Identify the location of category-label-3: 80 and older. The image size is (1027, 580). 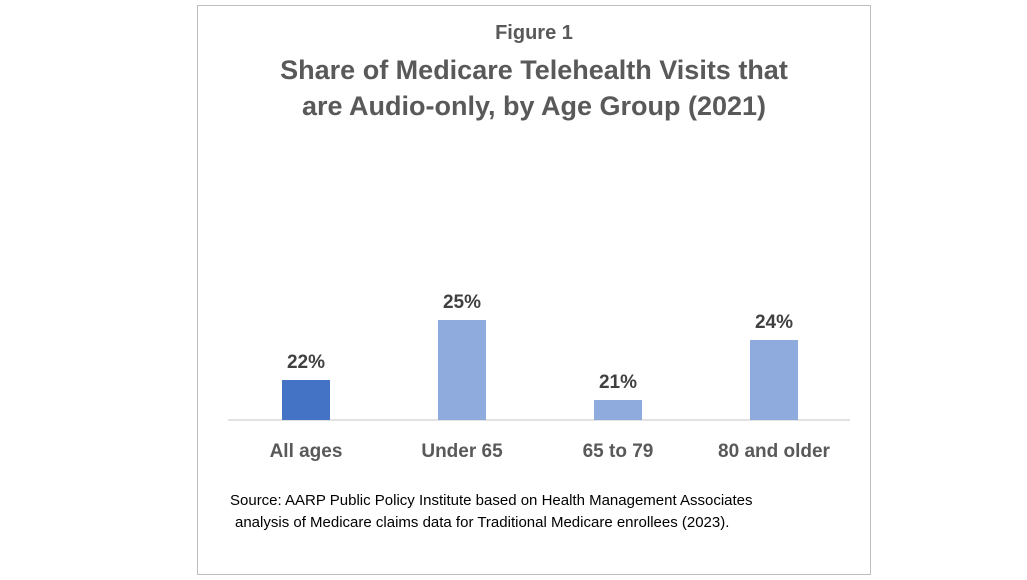
(774, 451).